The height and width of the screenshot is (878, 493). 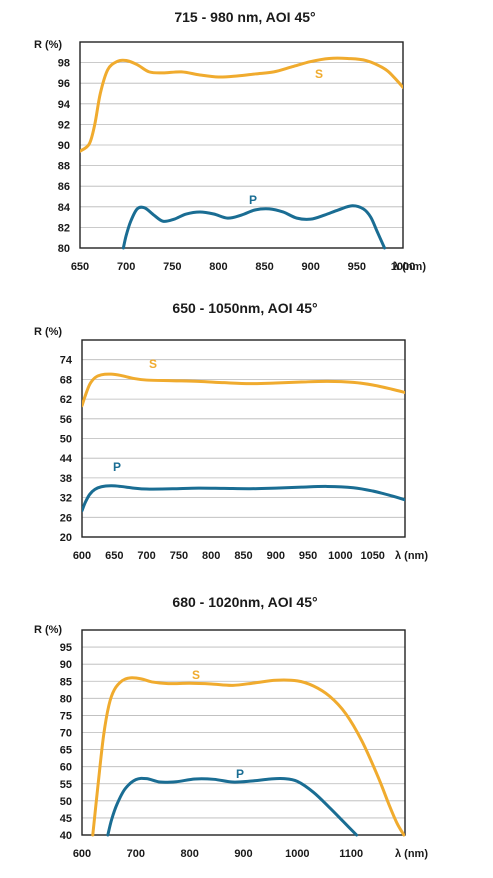 What do you see at coordinates (66, 682) in the screenshot?
I see `y-tick-label: 85` at bounding box center [66, 682].